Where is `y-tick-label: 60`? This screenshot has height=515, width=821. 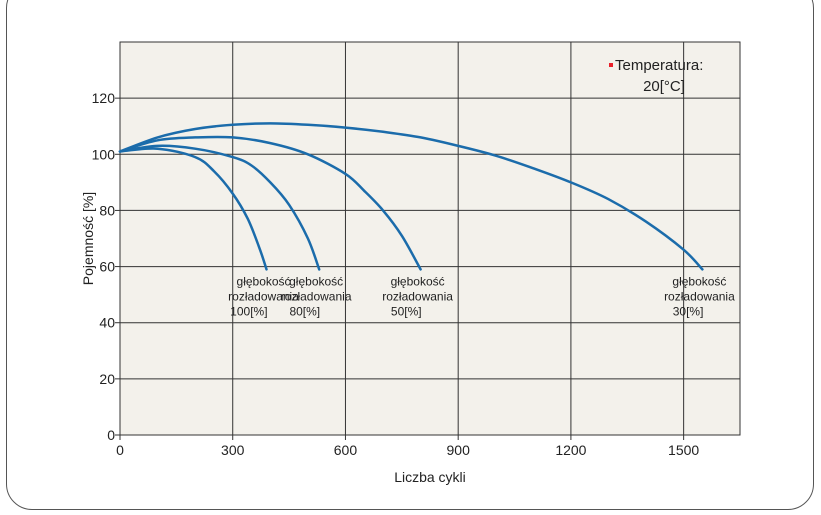
y-tick-label: 60 is located at coordinates (107, 267).